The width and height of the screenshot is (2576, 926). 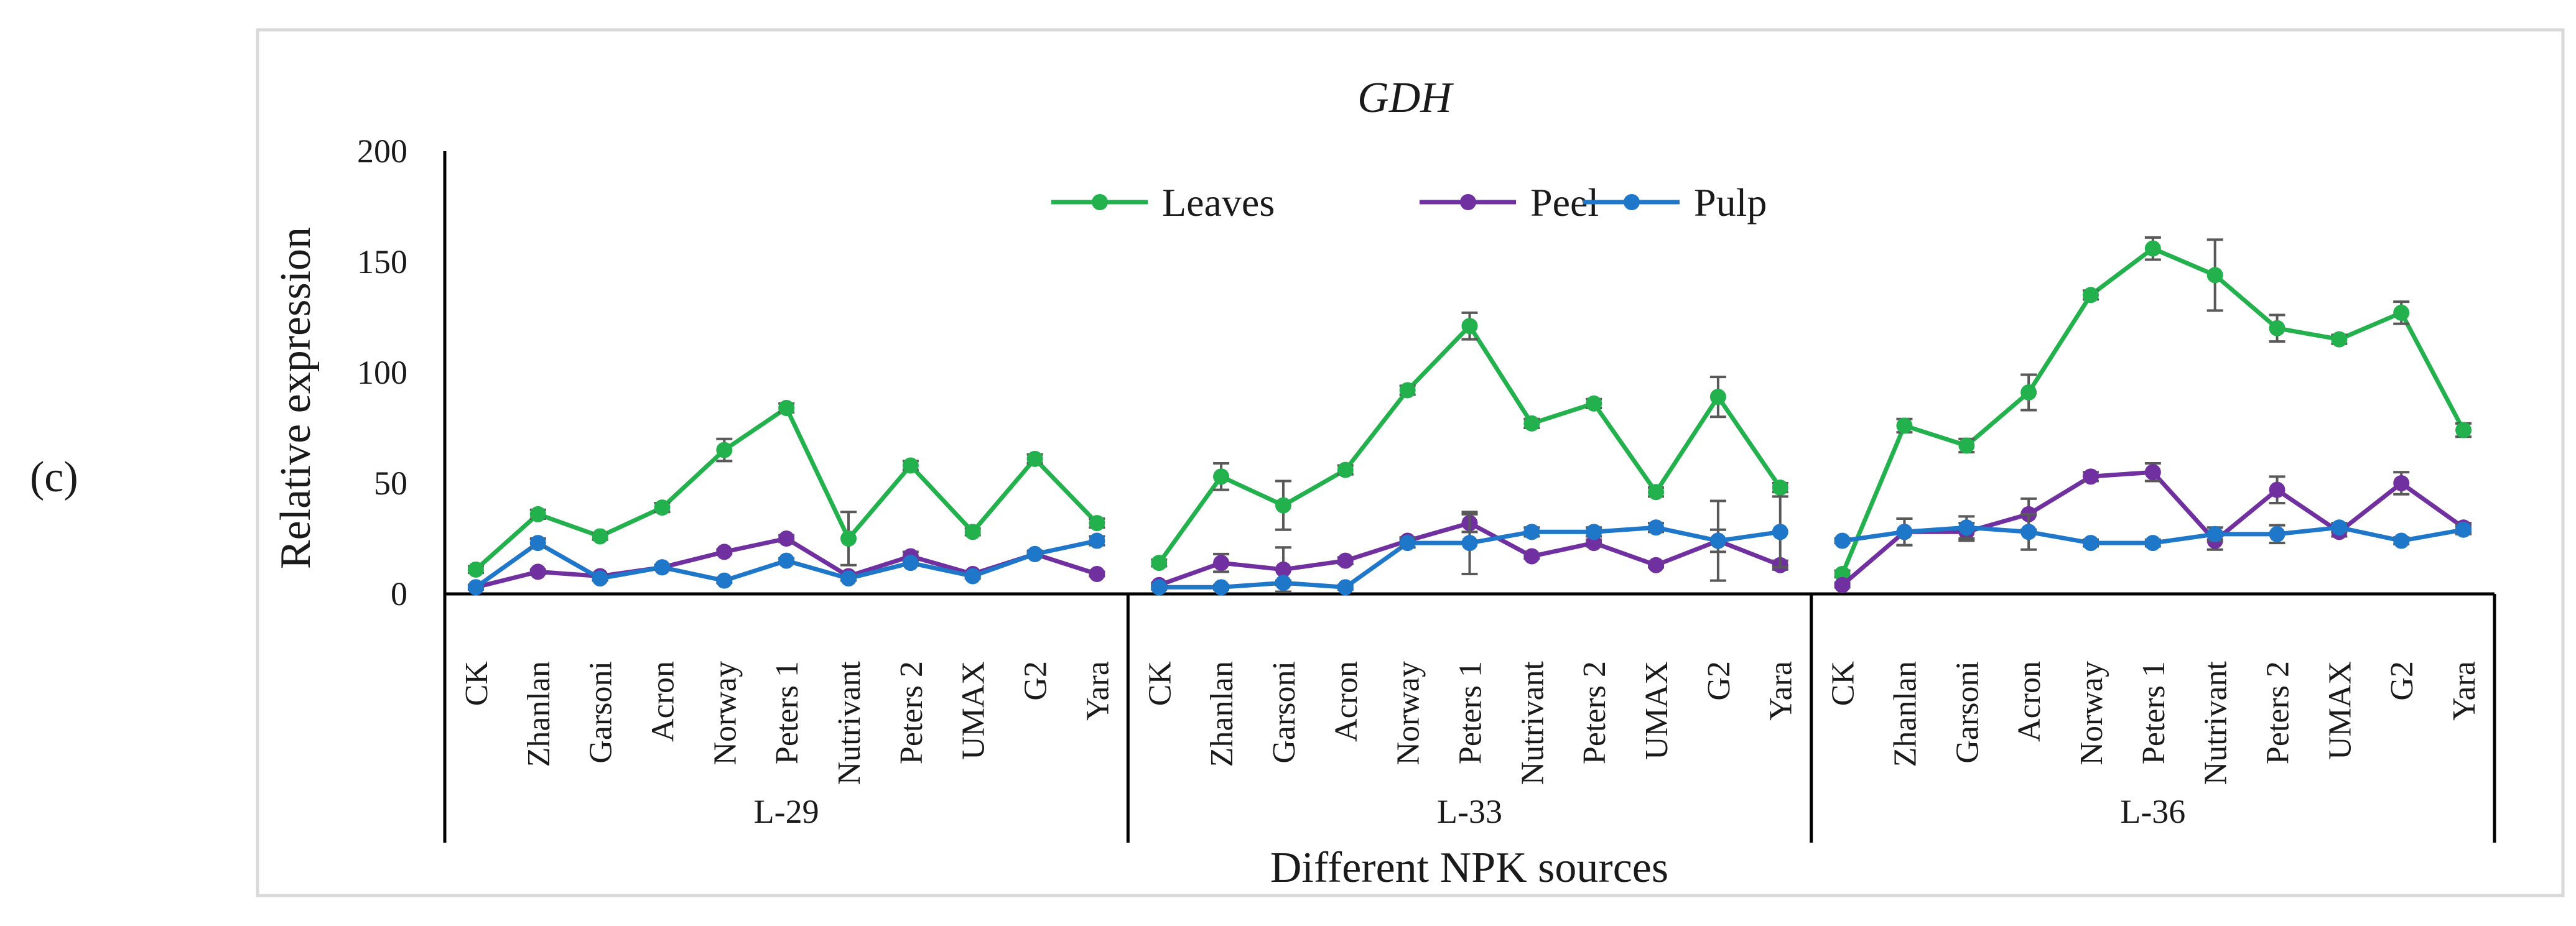 What do you see at coordinates (382, 261) in the screenshot?
I see `y-tick-label: 150` at bounding box center [382, 261].